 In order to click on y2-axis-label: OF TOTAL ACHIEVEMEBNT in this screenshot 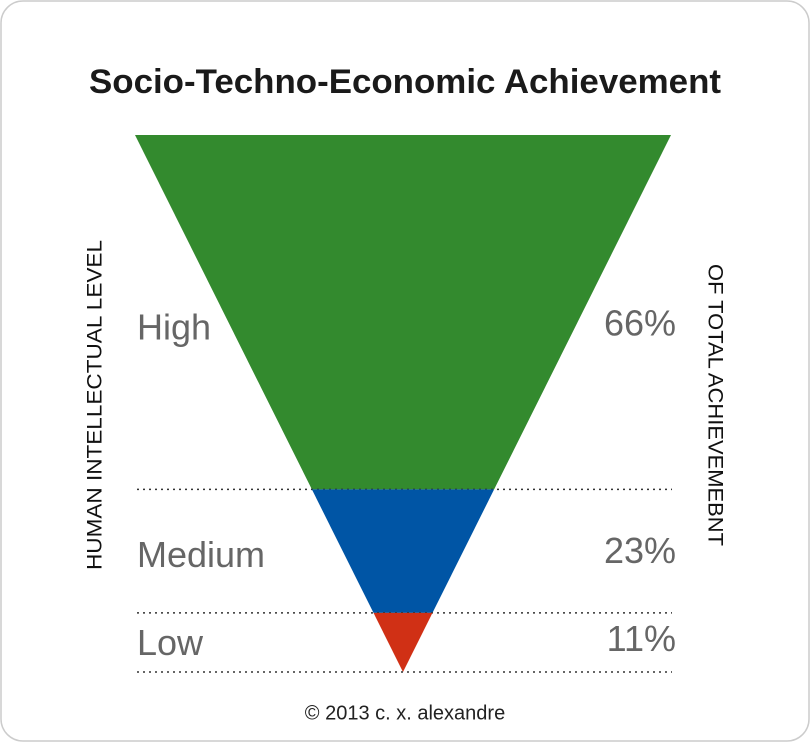, I will do `click(714, 405)`.